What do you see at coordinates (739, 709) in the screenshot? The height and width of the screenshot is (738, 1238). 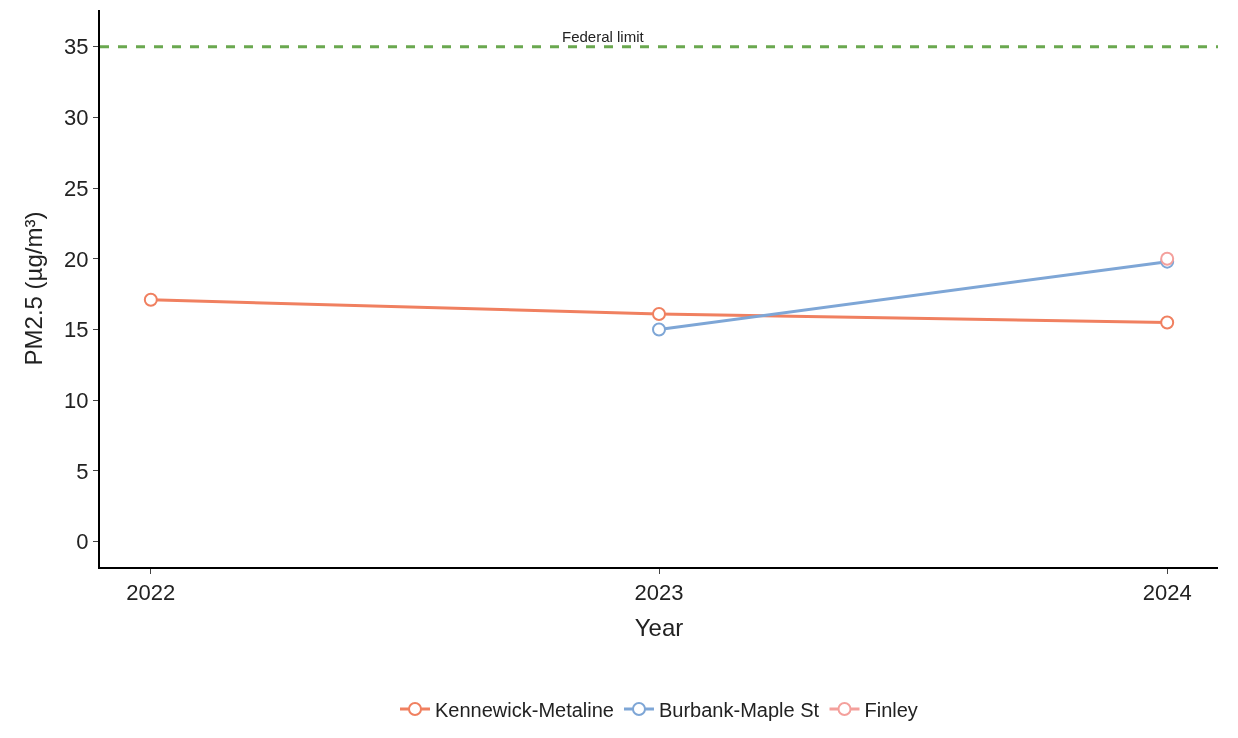 I see `legend-label: Burbank-Maple St` at bounding box center [739, 709].